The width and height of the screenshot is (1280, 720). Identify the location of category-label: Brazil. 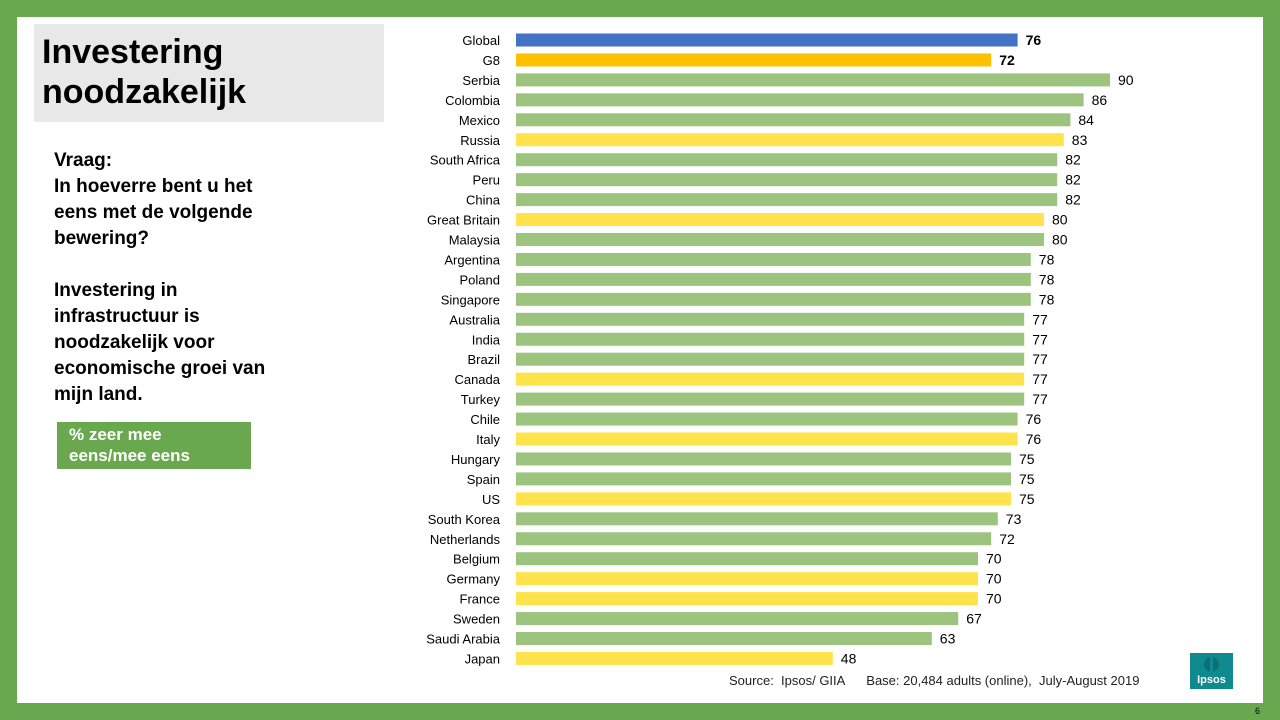
(483, 359).